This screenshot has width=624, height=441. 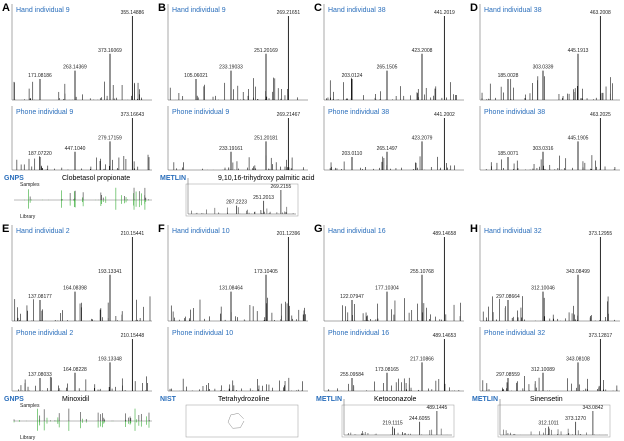 What do you see at coordinates (600, 115) in the screenshot?
I see `peak-label: 463.2025` at bounding box center [600, 115].